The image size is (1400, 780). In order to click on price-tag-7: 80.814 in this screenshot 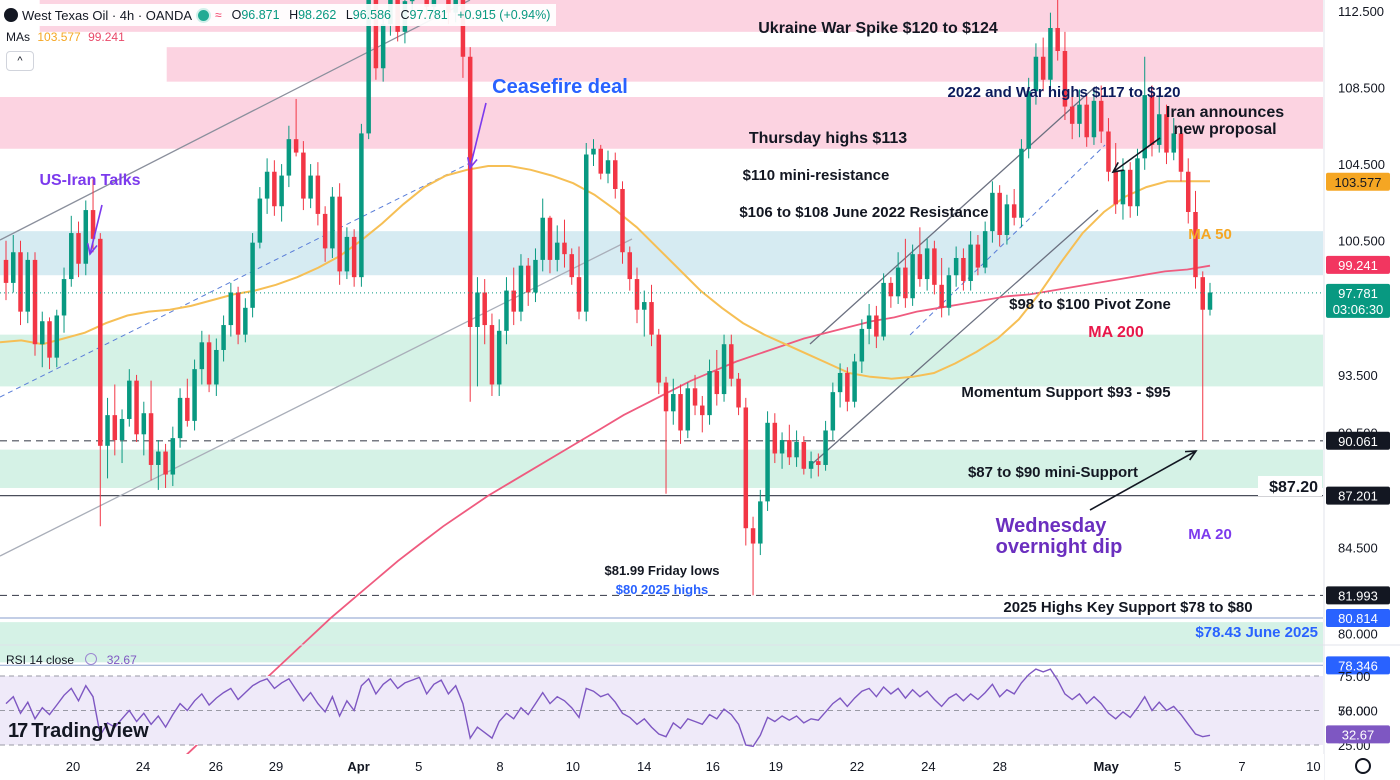, I will do `click(1358, 618)`.